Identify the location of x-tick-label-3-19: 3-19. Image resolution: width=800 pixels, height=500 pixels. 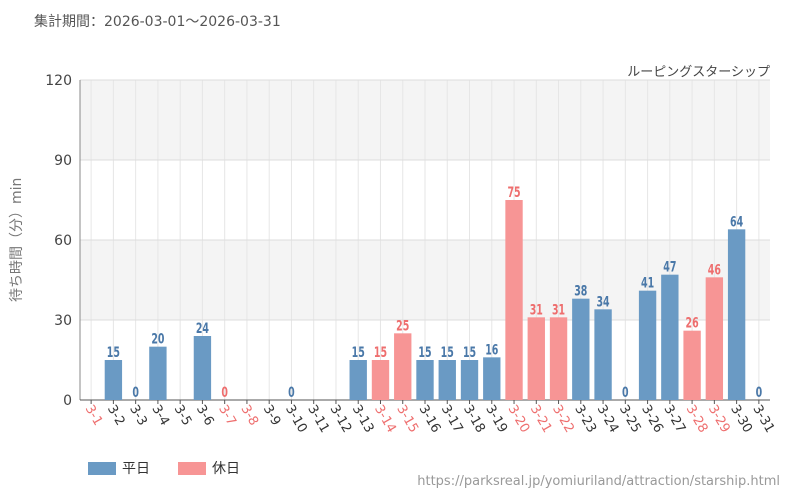
(496, 419).